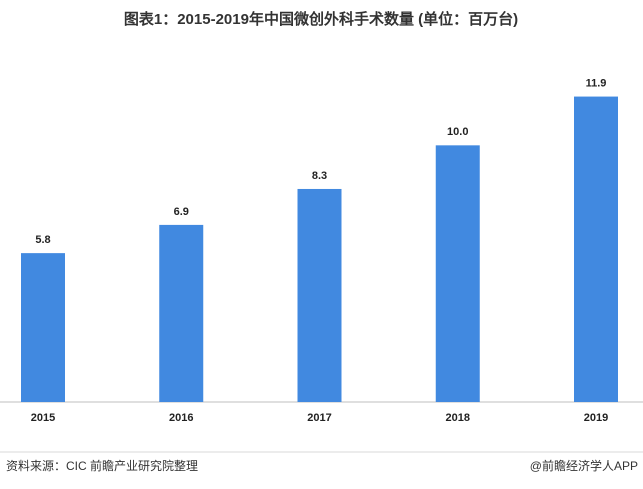 The image size is (643, 489). What do you see at coordinates (181, 212) in the screenshot?
I see `value-label: 6.9` at bounding box center [181, 212].